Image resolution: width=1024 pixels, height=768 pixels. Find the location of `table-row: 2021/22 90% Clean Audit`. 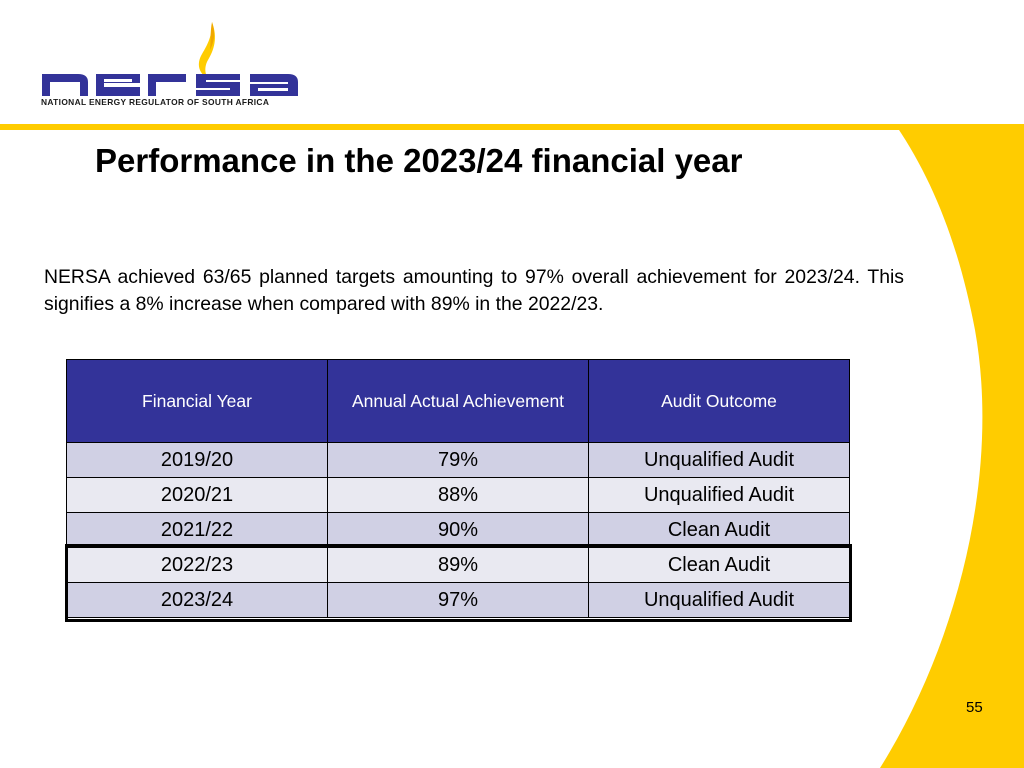

table-row: 2021/22 90% Clean Audit is located at coordinates (458, 530).